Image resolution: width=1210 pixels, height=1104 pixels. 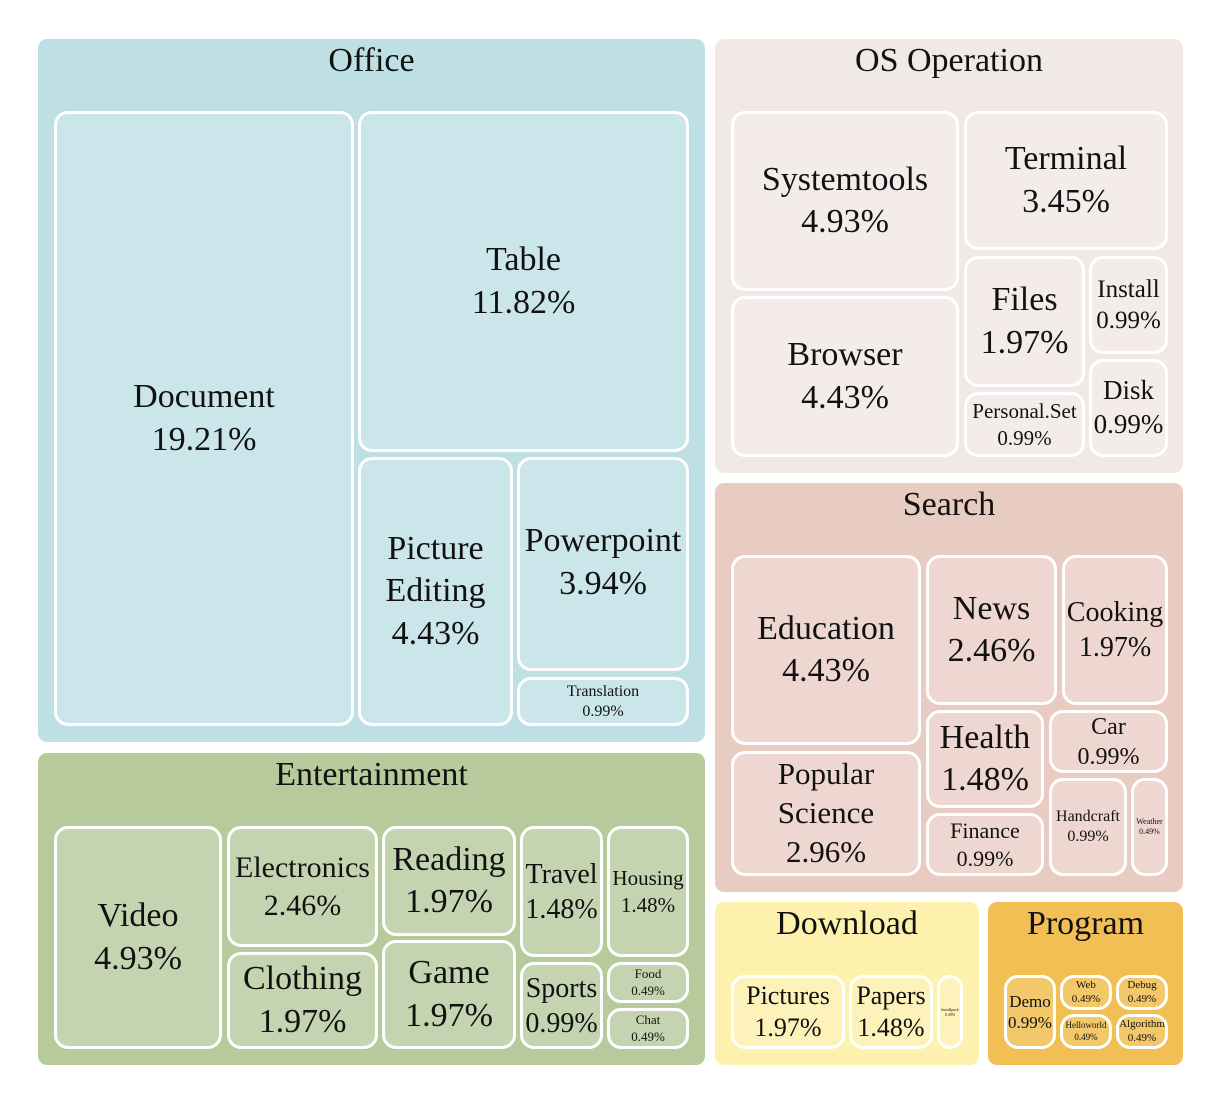 I want to click on leaf-systemtools: Systemtools 4.93%, so click(x=845, y=201).